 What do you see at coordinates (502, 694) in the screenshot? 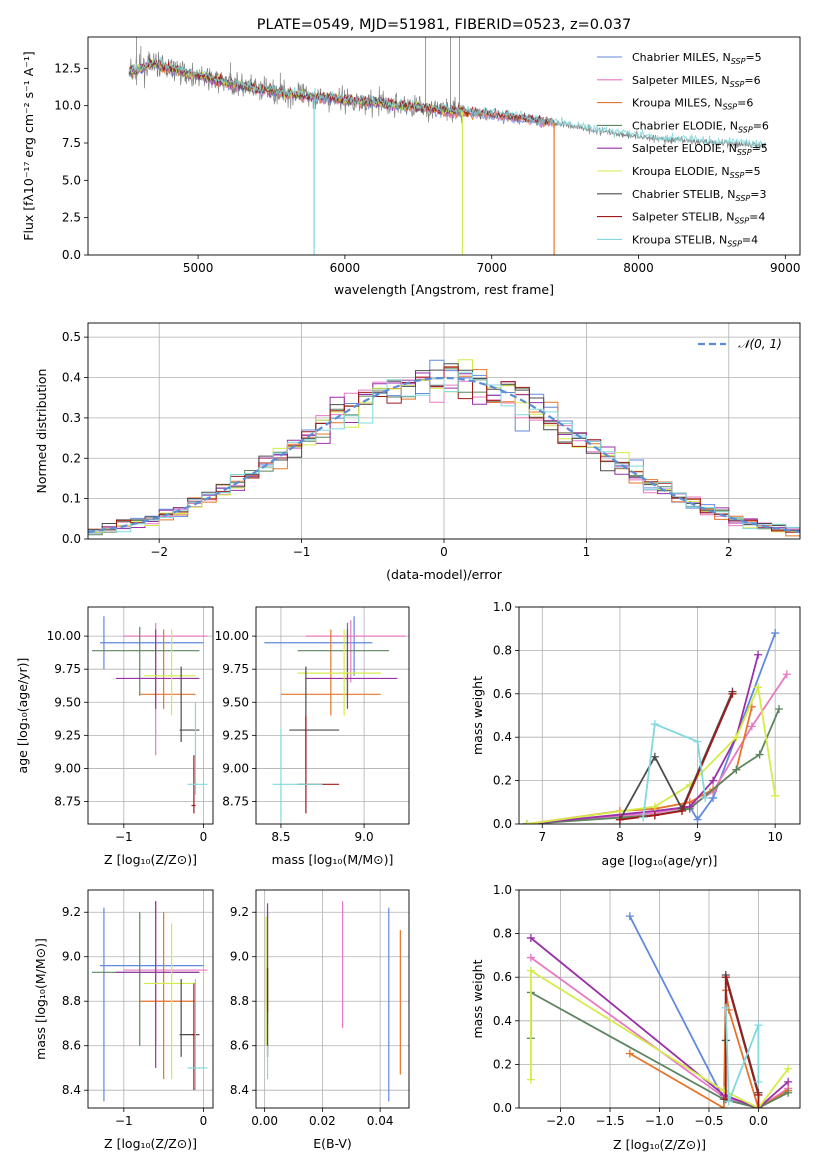
I see `weight_vs_age-y-tick-label: 0.6` at bounding box center [502, 694].